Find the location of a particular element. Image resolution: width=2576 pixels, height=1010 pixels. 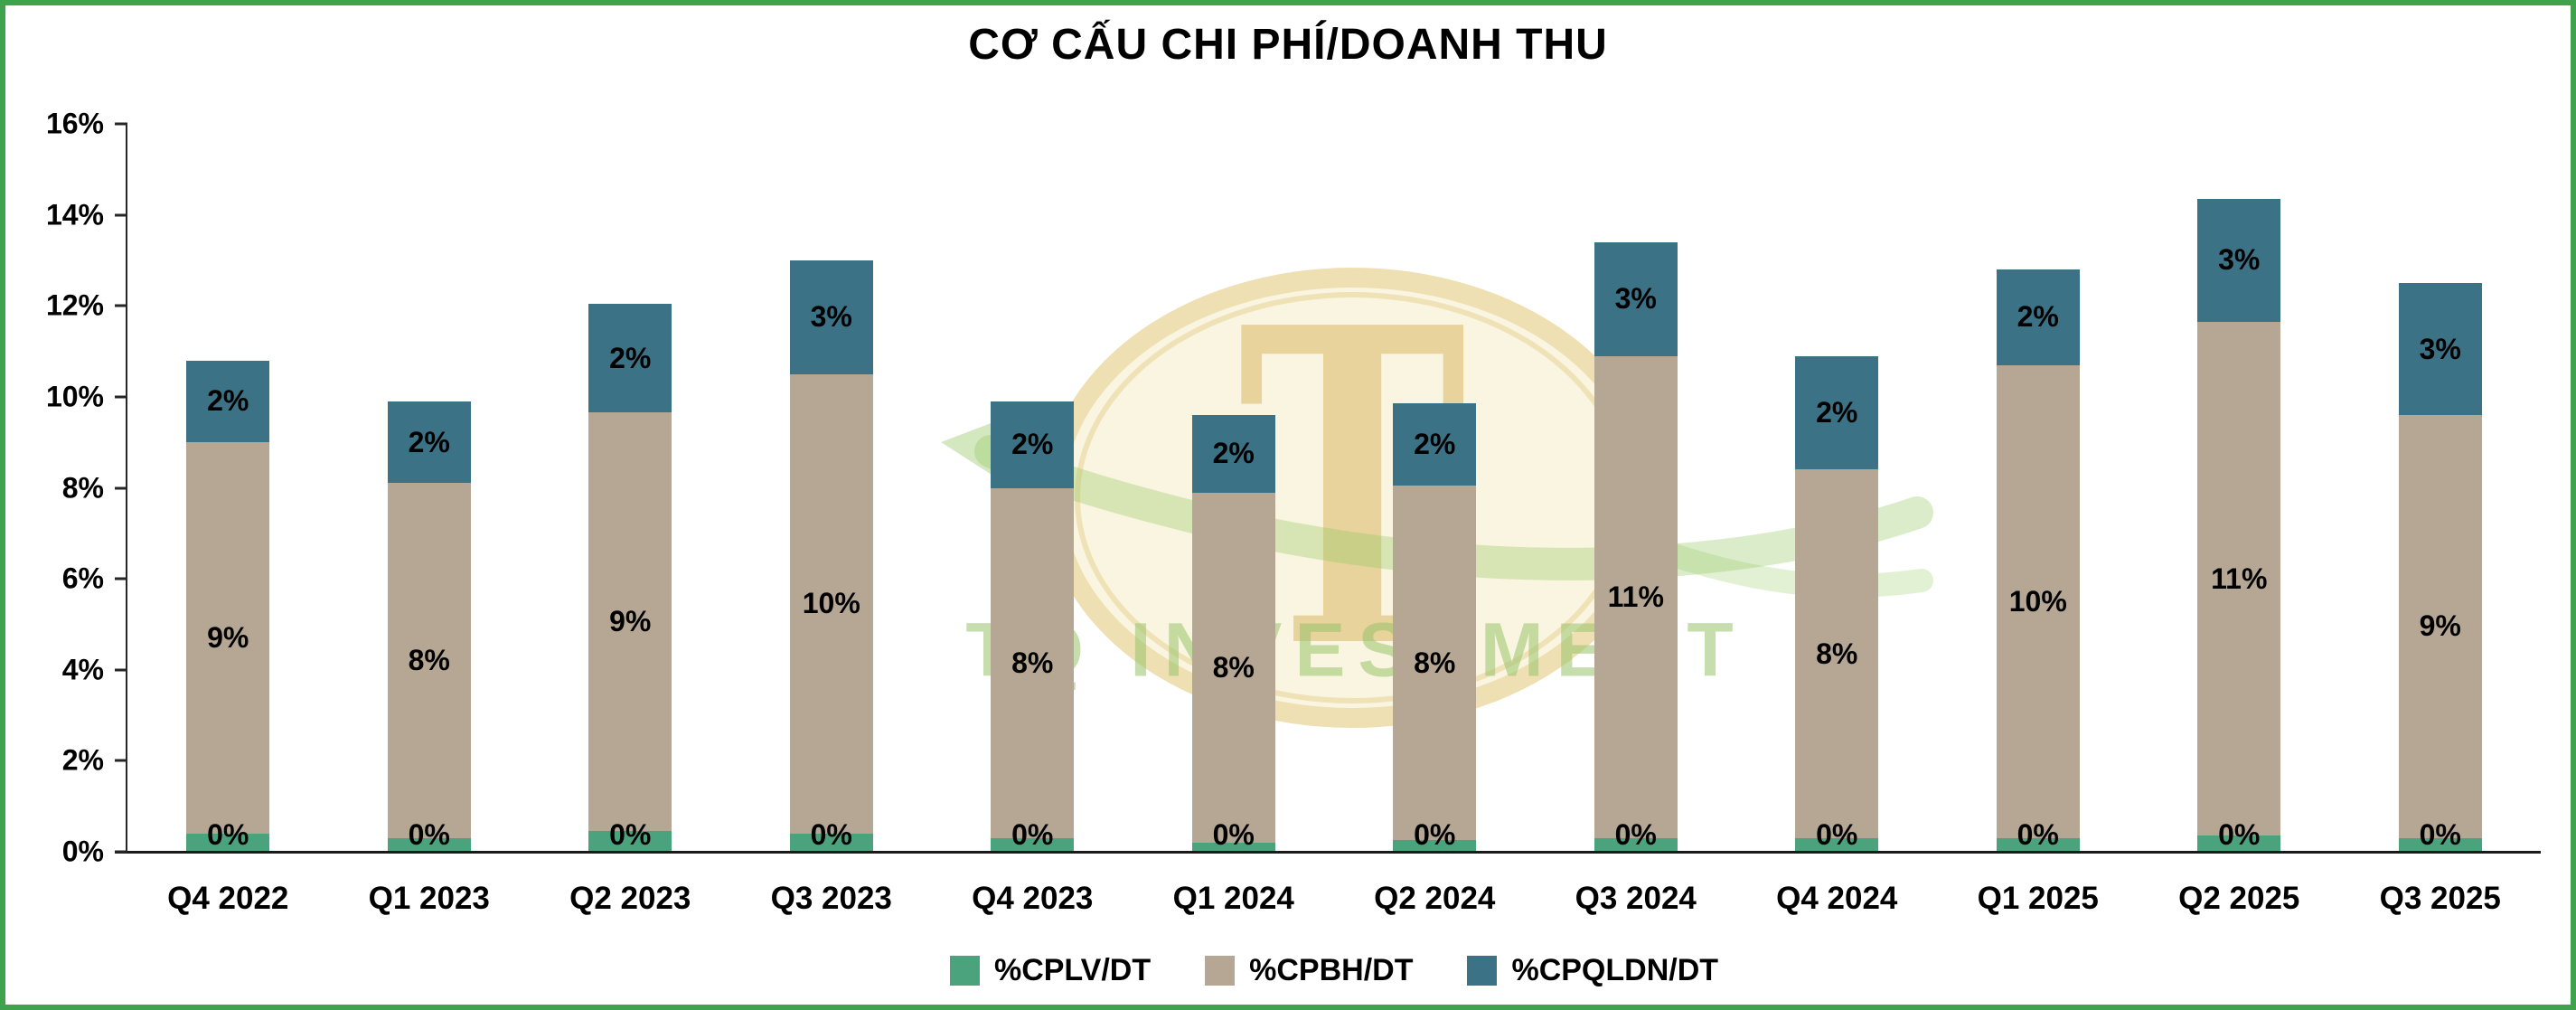

bar-q4-2024: 0% 8% 2% is located at coordinates (1837, 488).